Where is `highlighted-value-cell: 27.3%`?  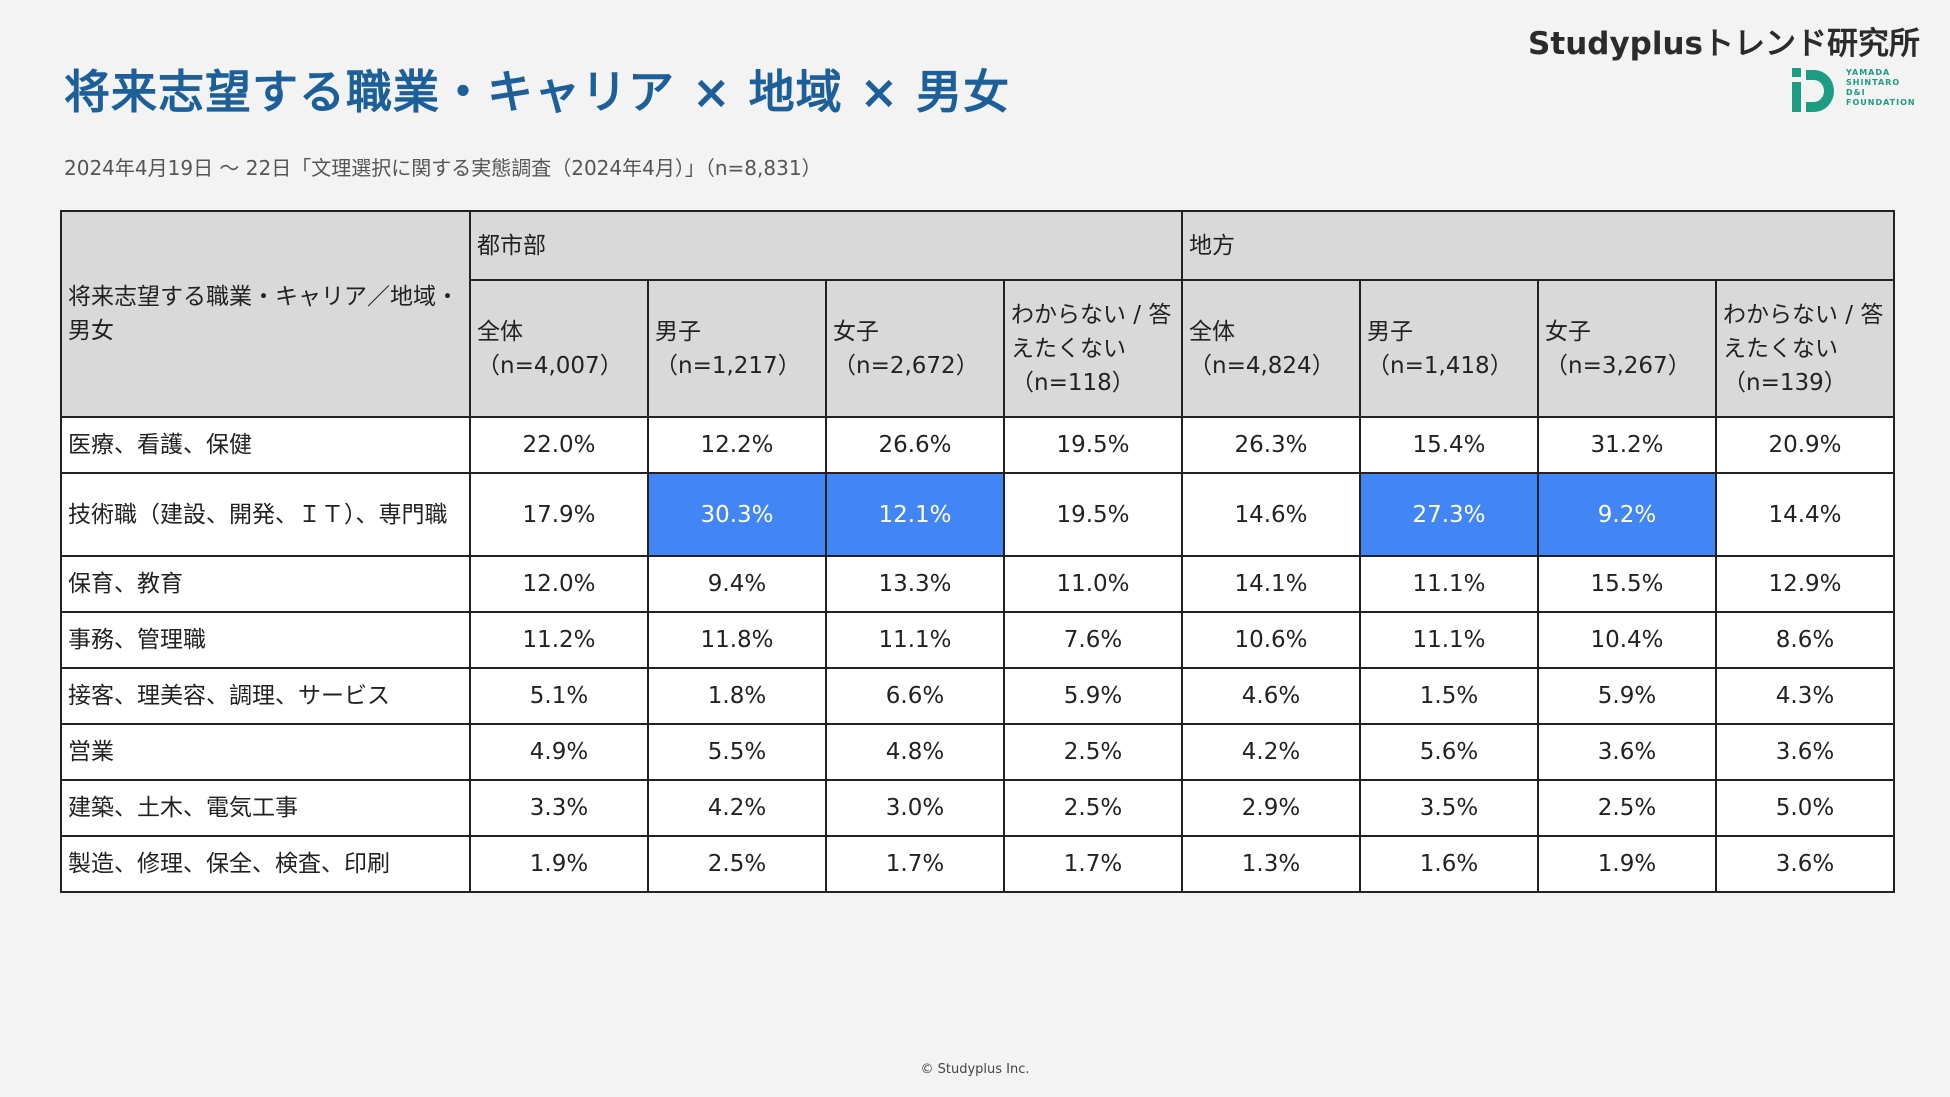 highlighted-value-cell: 27.3% is located at coordinates (1449, 514).